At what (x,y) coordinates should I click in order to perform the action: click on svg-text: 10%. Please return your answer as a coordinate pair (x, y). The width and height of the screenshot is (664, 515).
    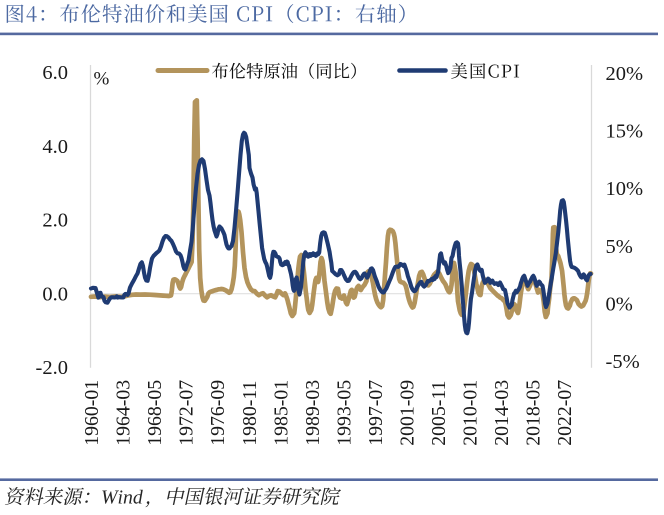
    Looking at the image, I should click on (625, 189).